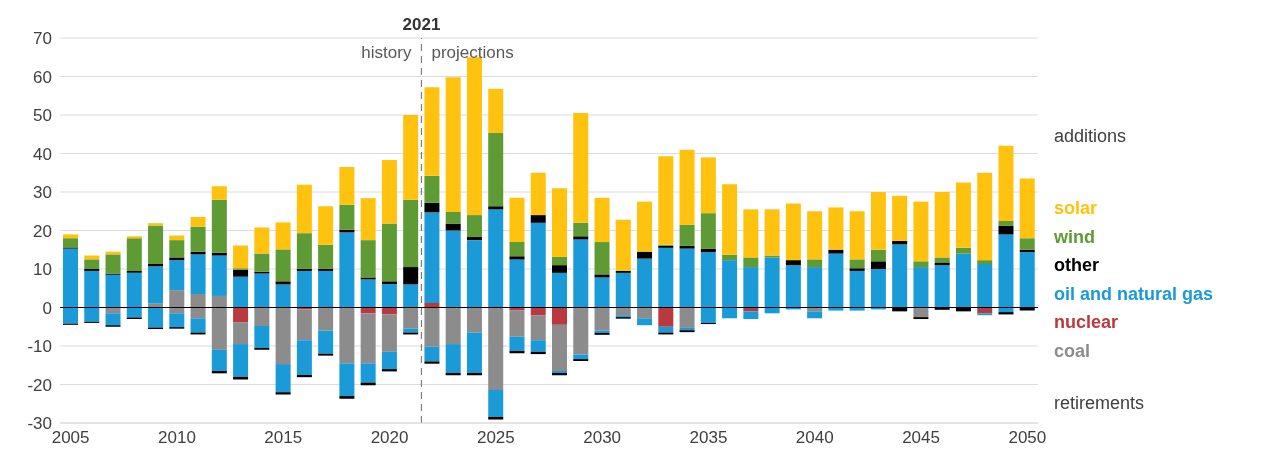 The height and width of the screenshot is (458, 1269). What do you see at coordinates (42, 231) in the screenshot?
I see `y-tick-label: 20` at bounding box center [42, 231].